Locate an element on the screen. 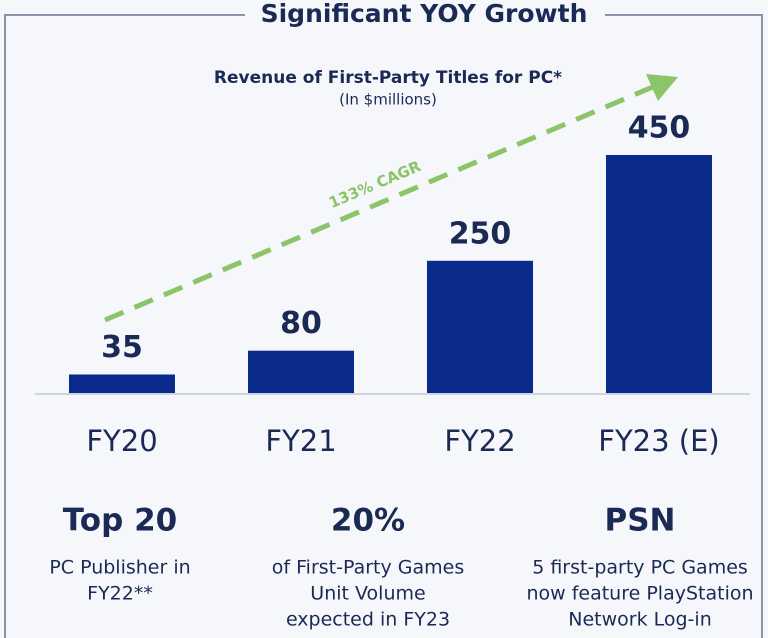 Image resolution: width=768 pixels, height=638 pixels. highlight-text: Network Log-in is located at coordinates (639, 620).